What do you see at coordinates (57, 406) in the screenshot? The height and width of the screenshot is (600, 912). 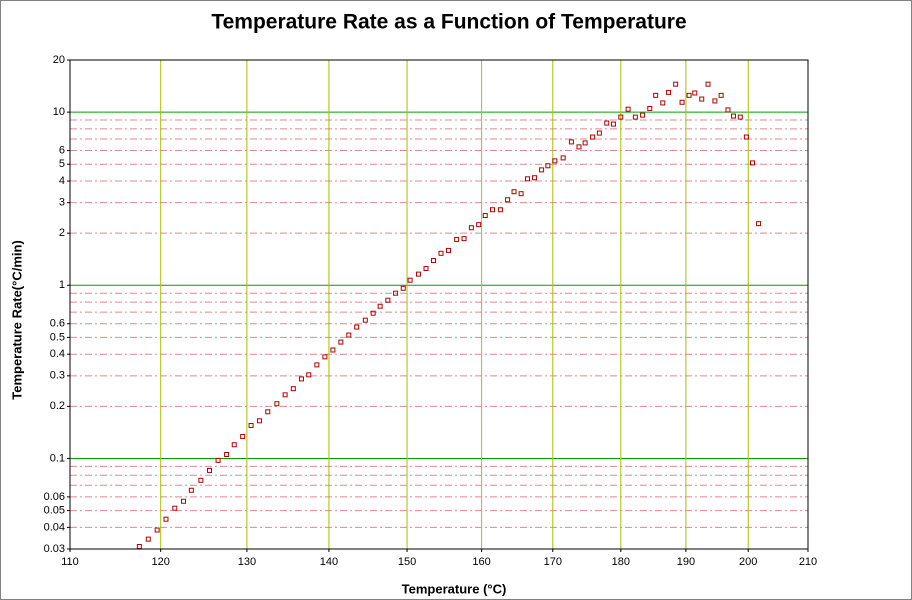 I see `y-tick-label: 0.2` at bounding box center [57, 406].